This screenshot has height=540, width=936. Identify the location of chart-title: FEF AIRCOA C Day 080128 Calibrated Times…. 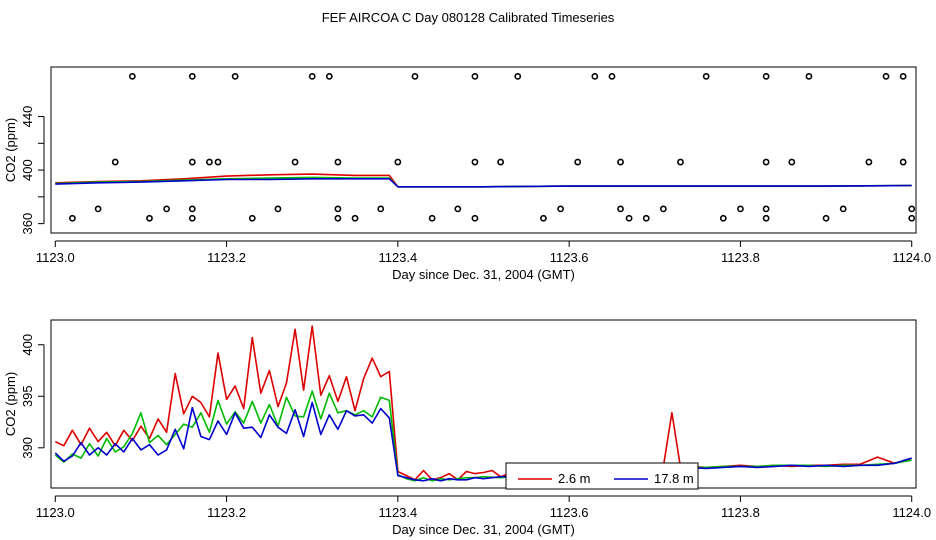
(468, 17).